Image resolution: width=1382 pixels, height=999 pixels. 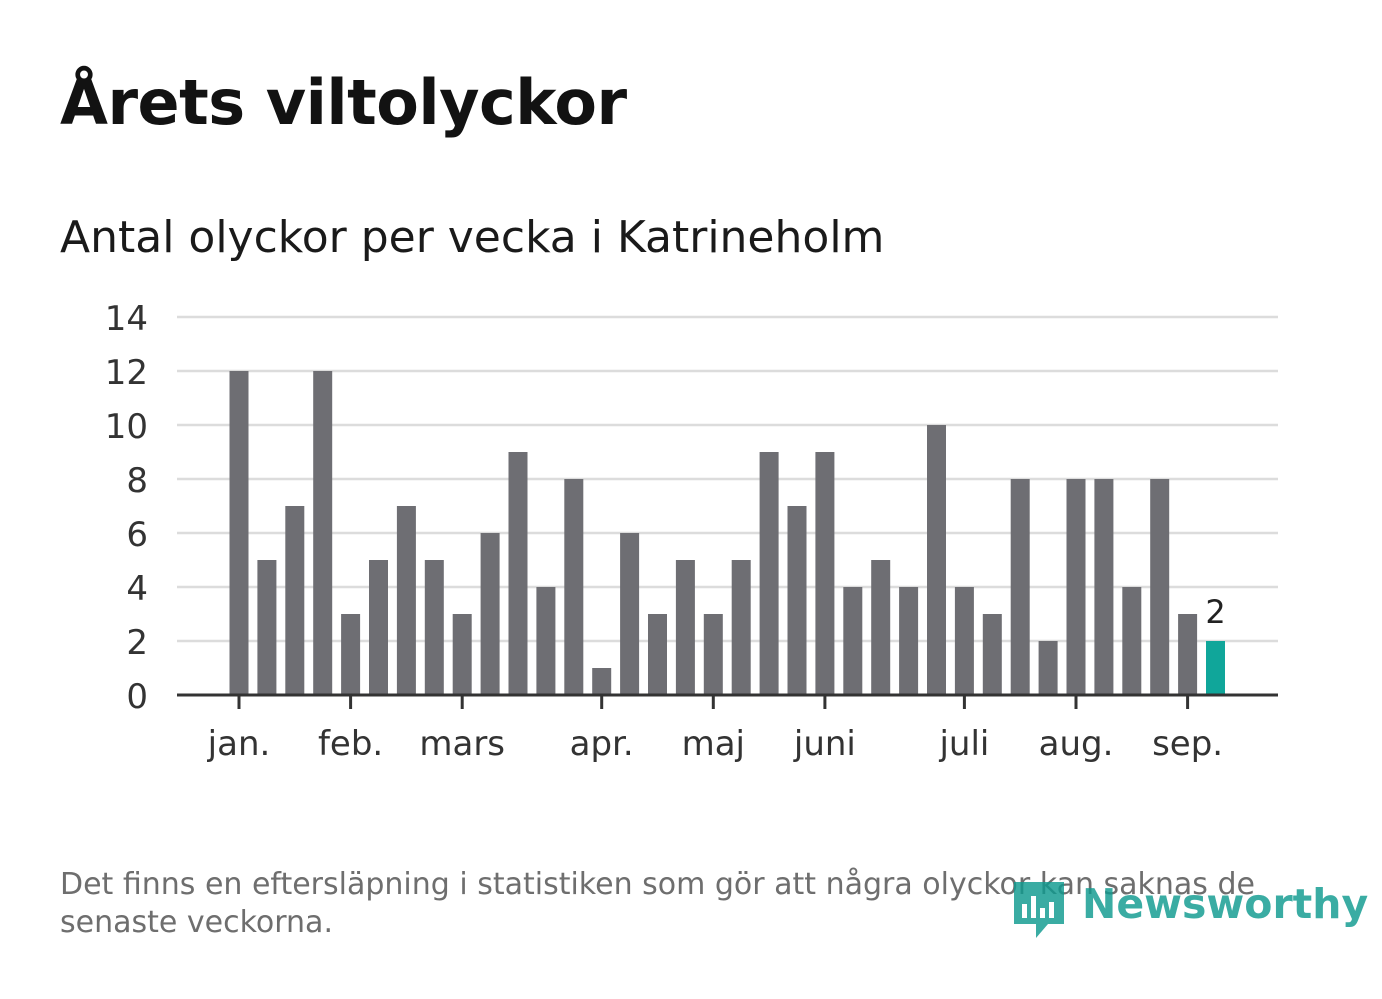 I want to click on y-tick-label: 2, so click(x=137, y=643).